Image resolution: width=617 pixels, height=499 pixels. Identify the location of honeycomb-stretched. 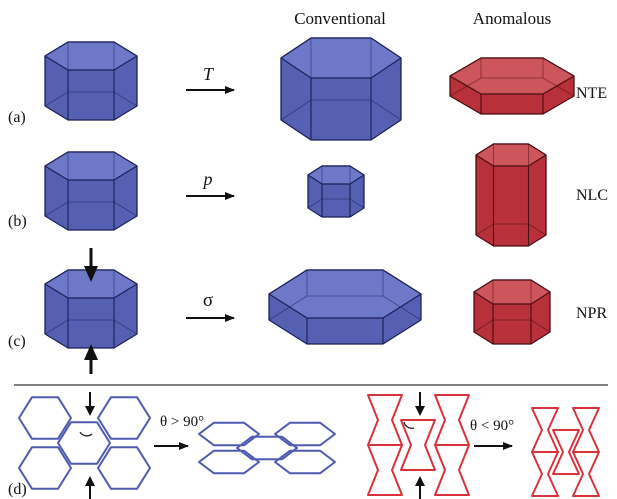
(267, 448).